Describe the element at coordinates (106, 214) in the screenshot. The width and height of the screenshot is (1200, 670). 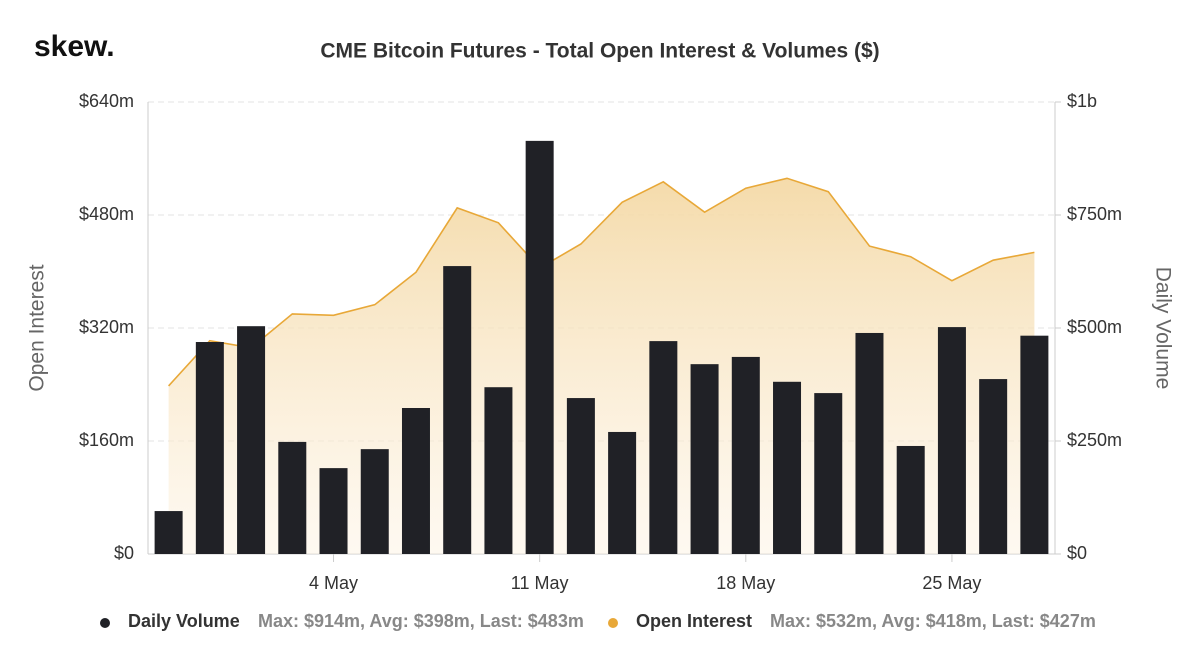
I see `y-tick-label: $480m` at that location.